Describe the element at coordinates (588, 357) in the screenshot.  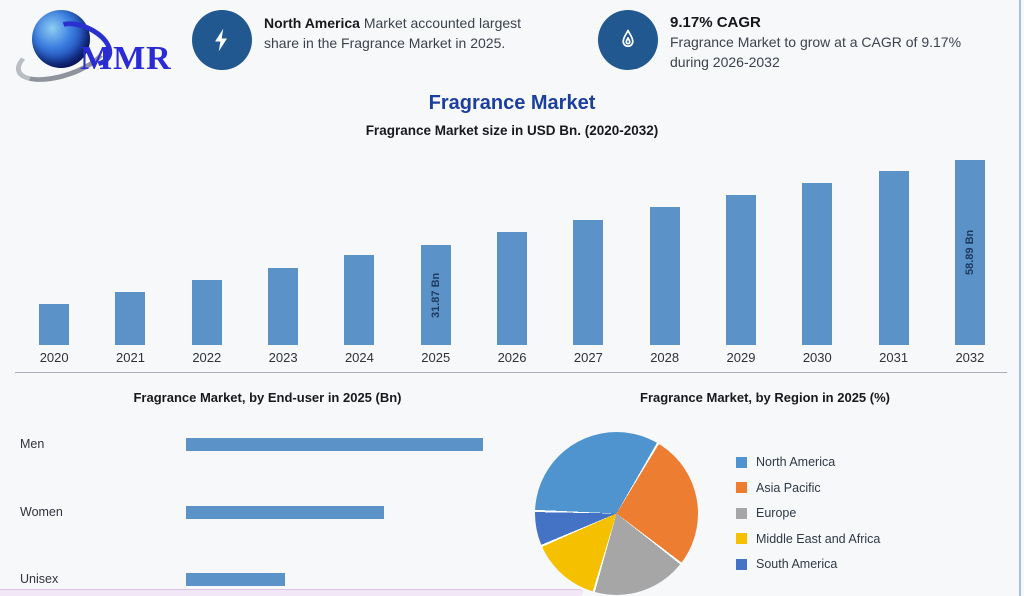
I see `x-axis-label-2027: 2027` at that location.